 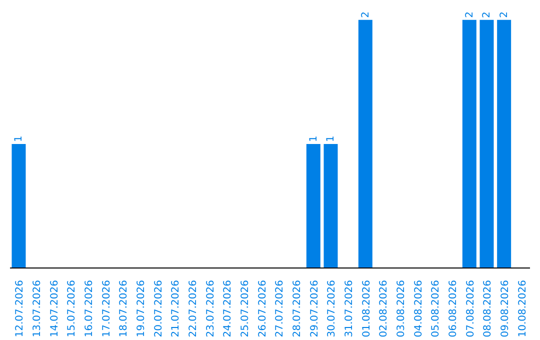 What do you see at coordinates (210, 309) in the screenshot?
I see `x-tick-label: 23.07.2026` at bounding box center [210, 309].